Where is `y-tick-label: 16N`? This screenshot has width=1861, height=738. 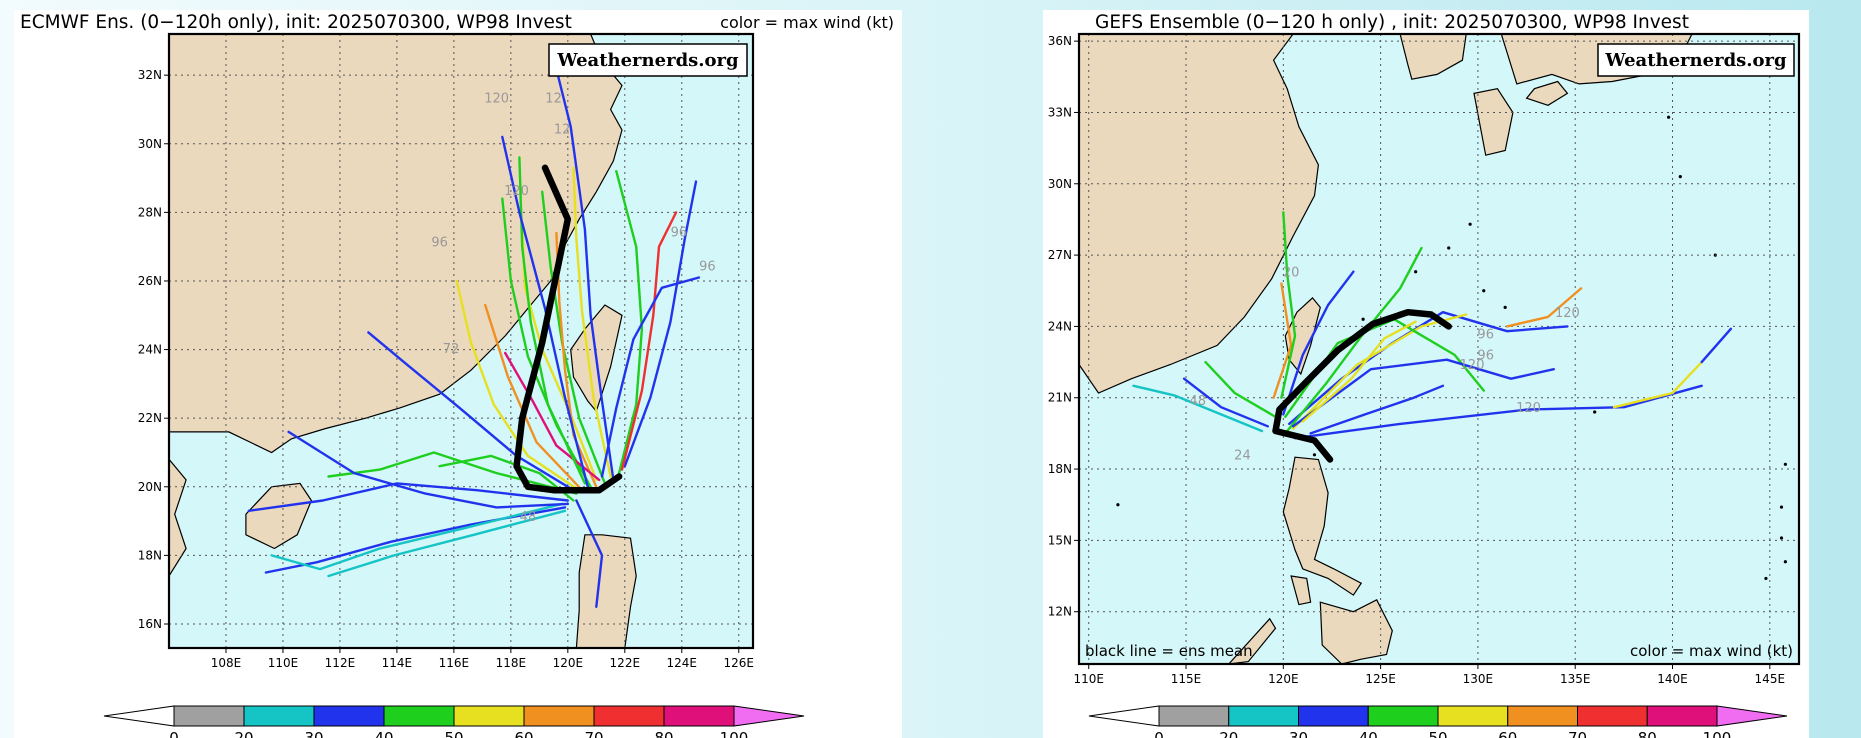
y-tick-label: 16N is located at coordinates (150, 624).